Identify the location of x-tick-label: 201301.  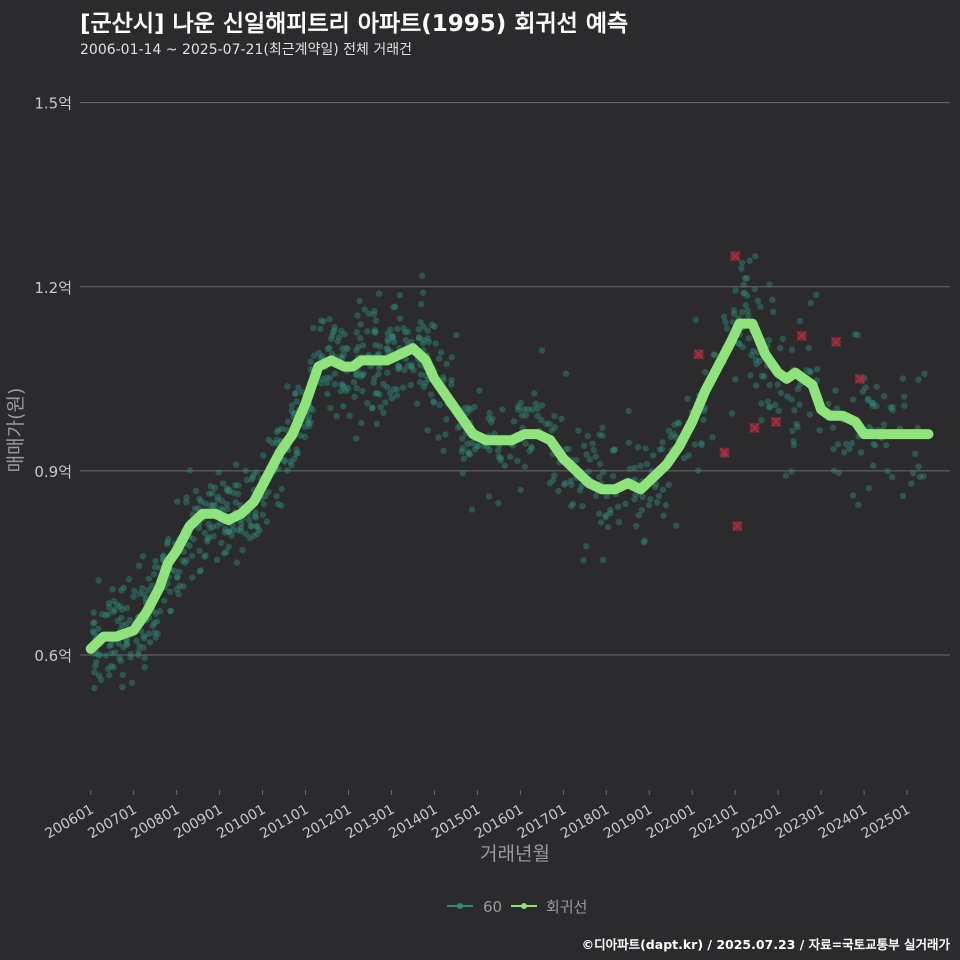
(370, 822).